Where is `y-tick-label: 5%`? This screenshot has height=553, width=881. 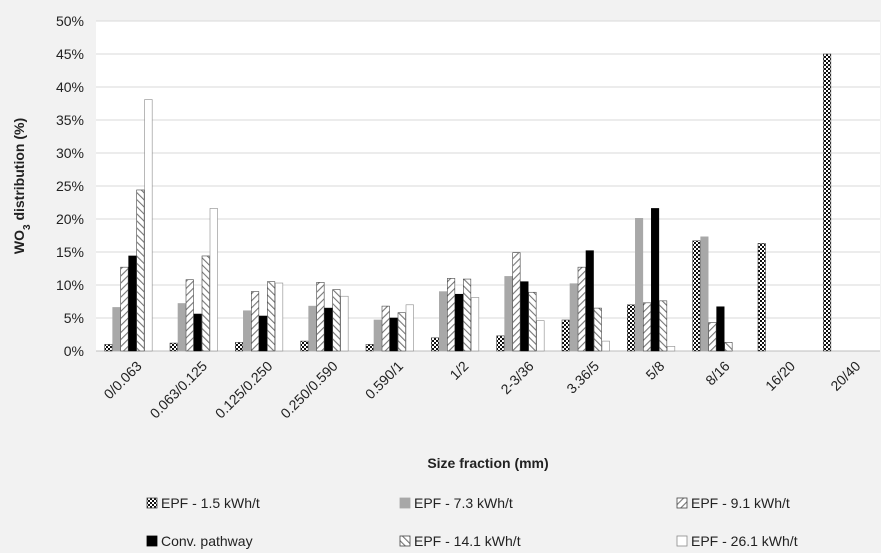
y-tick-label: 5% is located at coordinates (74, 318).